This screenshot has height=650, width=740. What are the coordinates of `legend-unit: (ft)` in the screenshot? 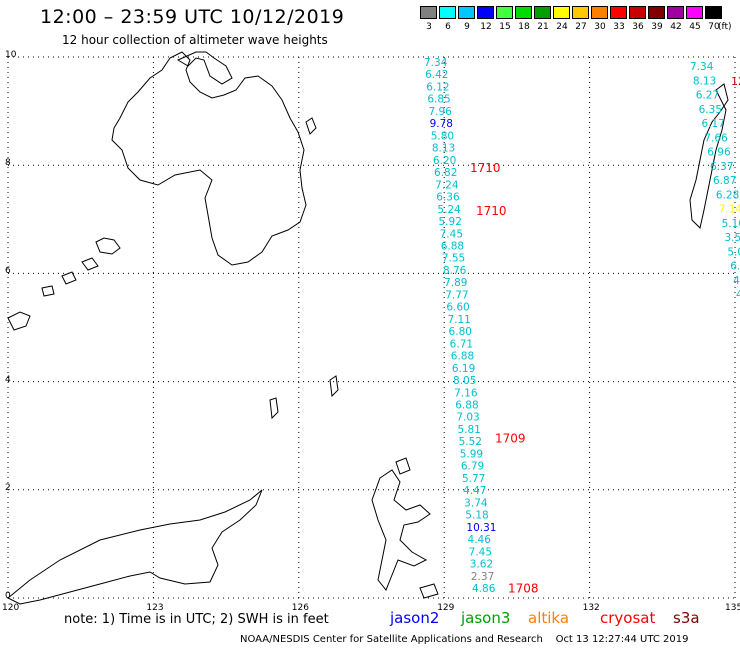 It's located at (725, 27).